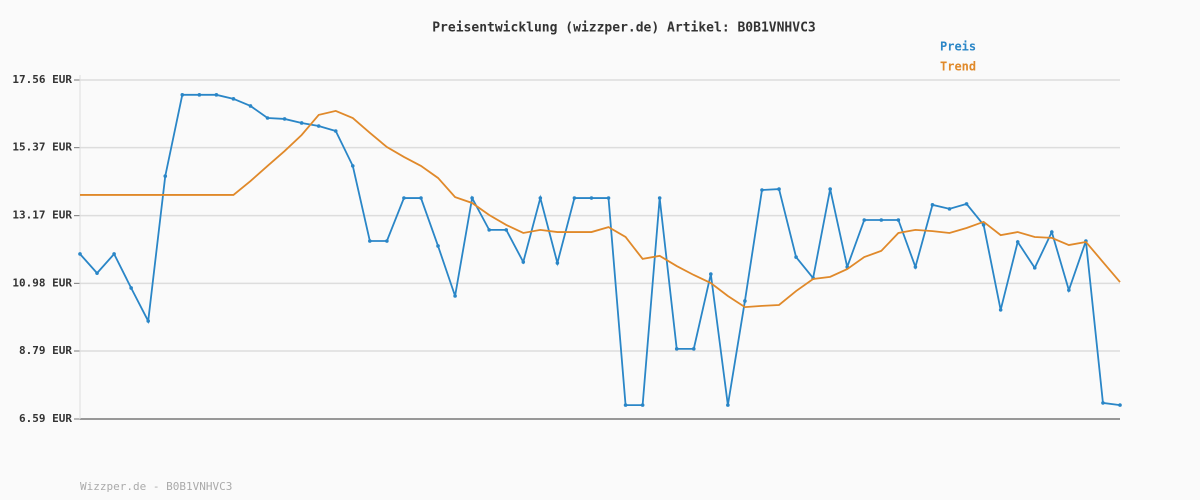  What do you see at coordinates (958, 47) in the screenshot?
I see `legend-label: Preis` at bounding box center [958, 47].